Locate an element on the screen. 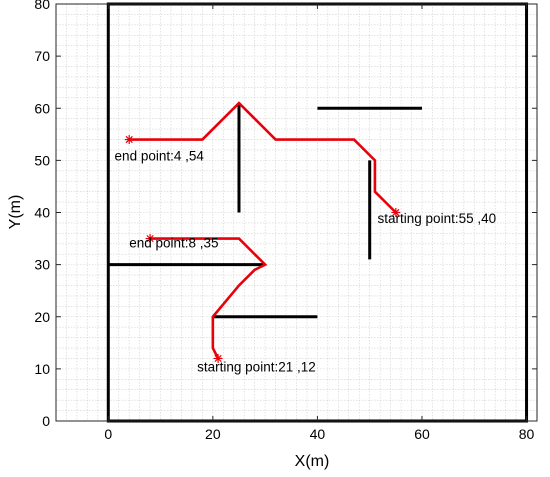 The image size is (550, 477). y-tick-label: 50 is located at coordinates (42, 160).